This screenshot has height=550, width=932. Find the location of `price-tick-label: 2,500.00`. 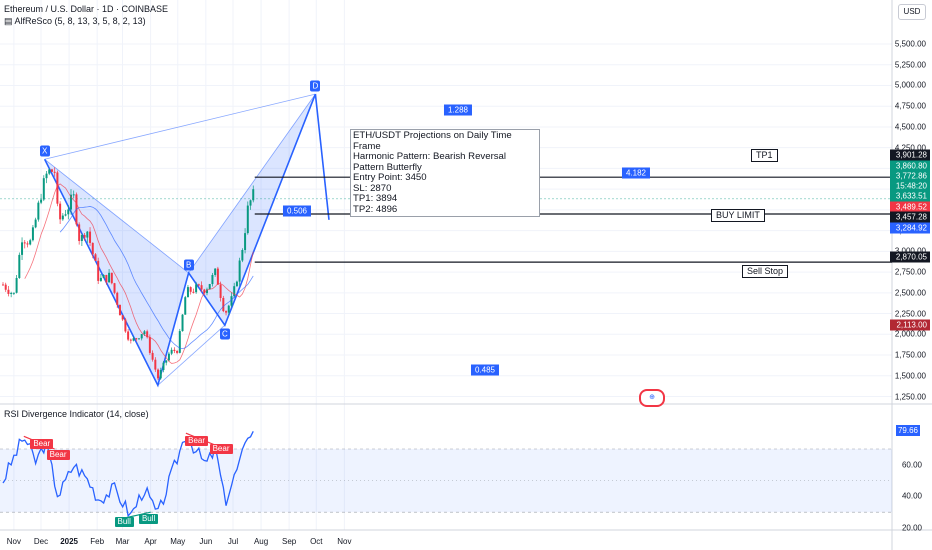

price-tick-label: 2,500.00 is located at coordinates (910, 293).